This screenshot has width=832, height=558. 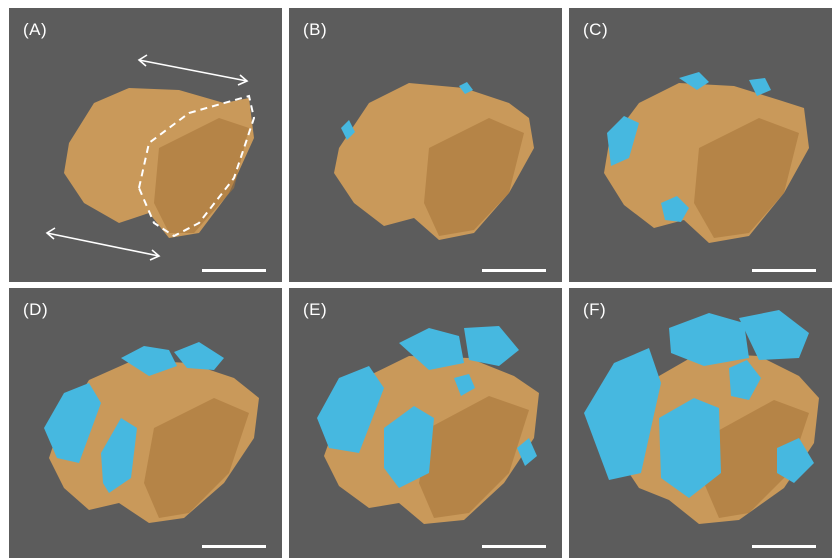 What do you see at coordinates (595, 309) in the screenshot?
I see `panel-label: (F)` at bounding box center [595, 309].